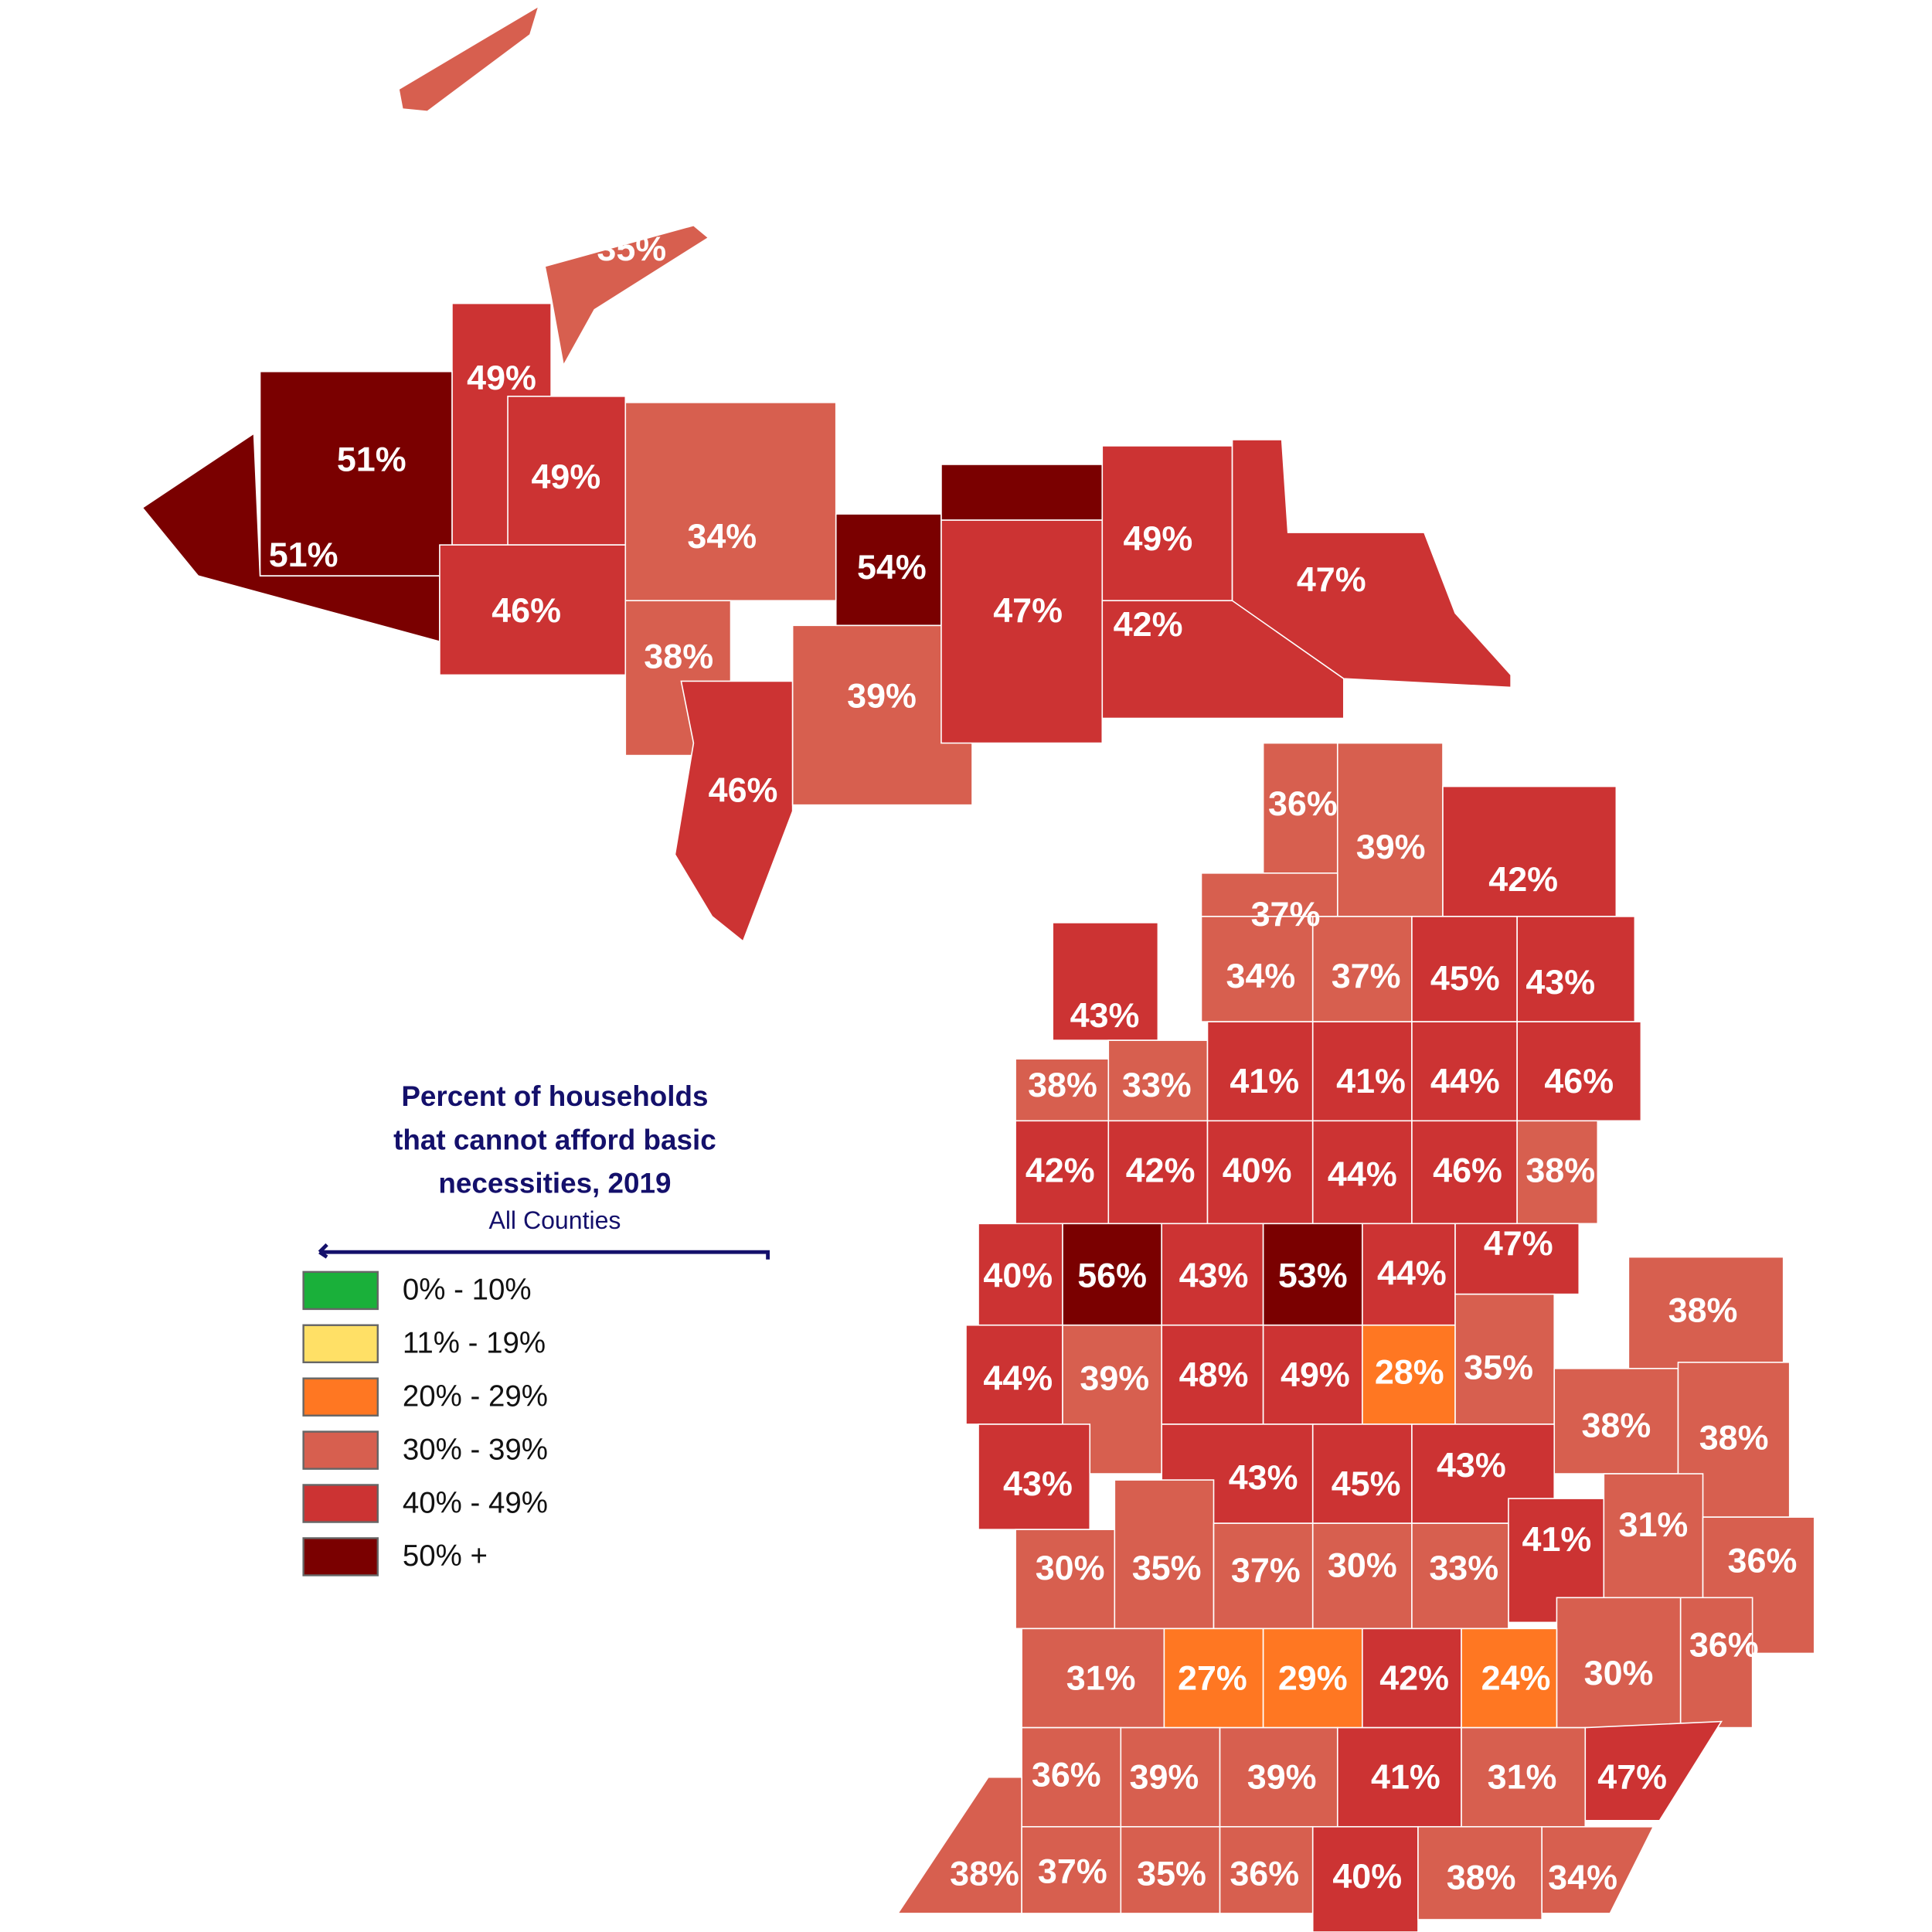 This screenshot has width=1932, height=1932. What do you see at coordinates (1516, 1678) in the screenshot?
I see `county-label: 24%` at bounding box center [1516, 1678].